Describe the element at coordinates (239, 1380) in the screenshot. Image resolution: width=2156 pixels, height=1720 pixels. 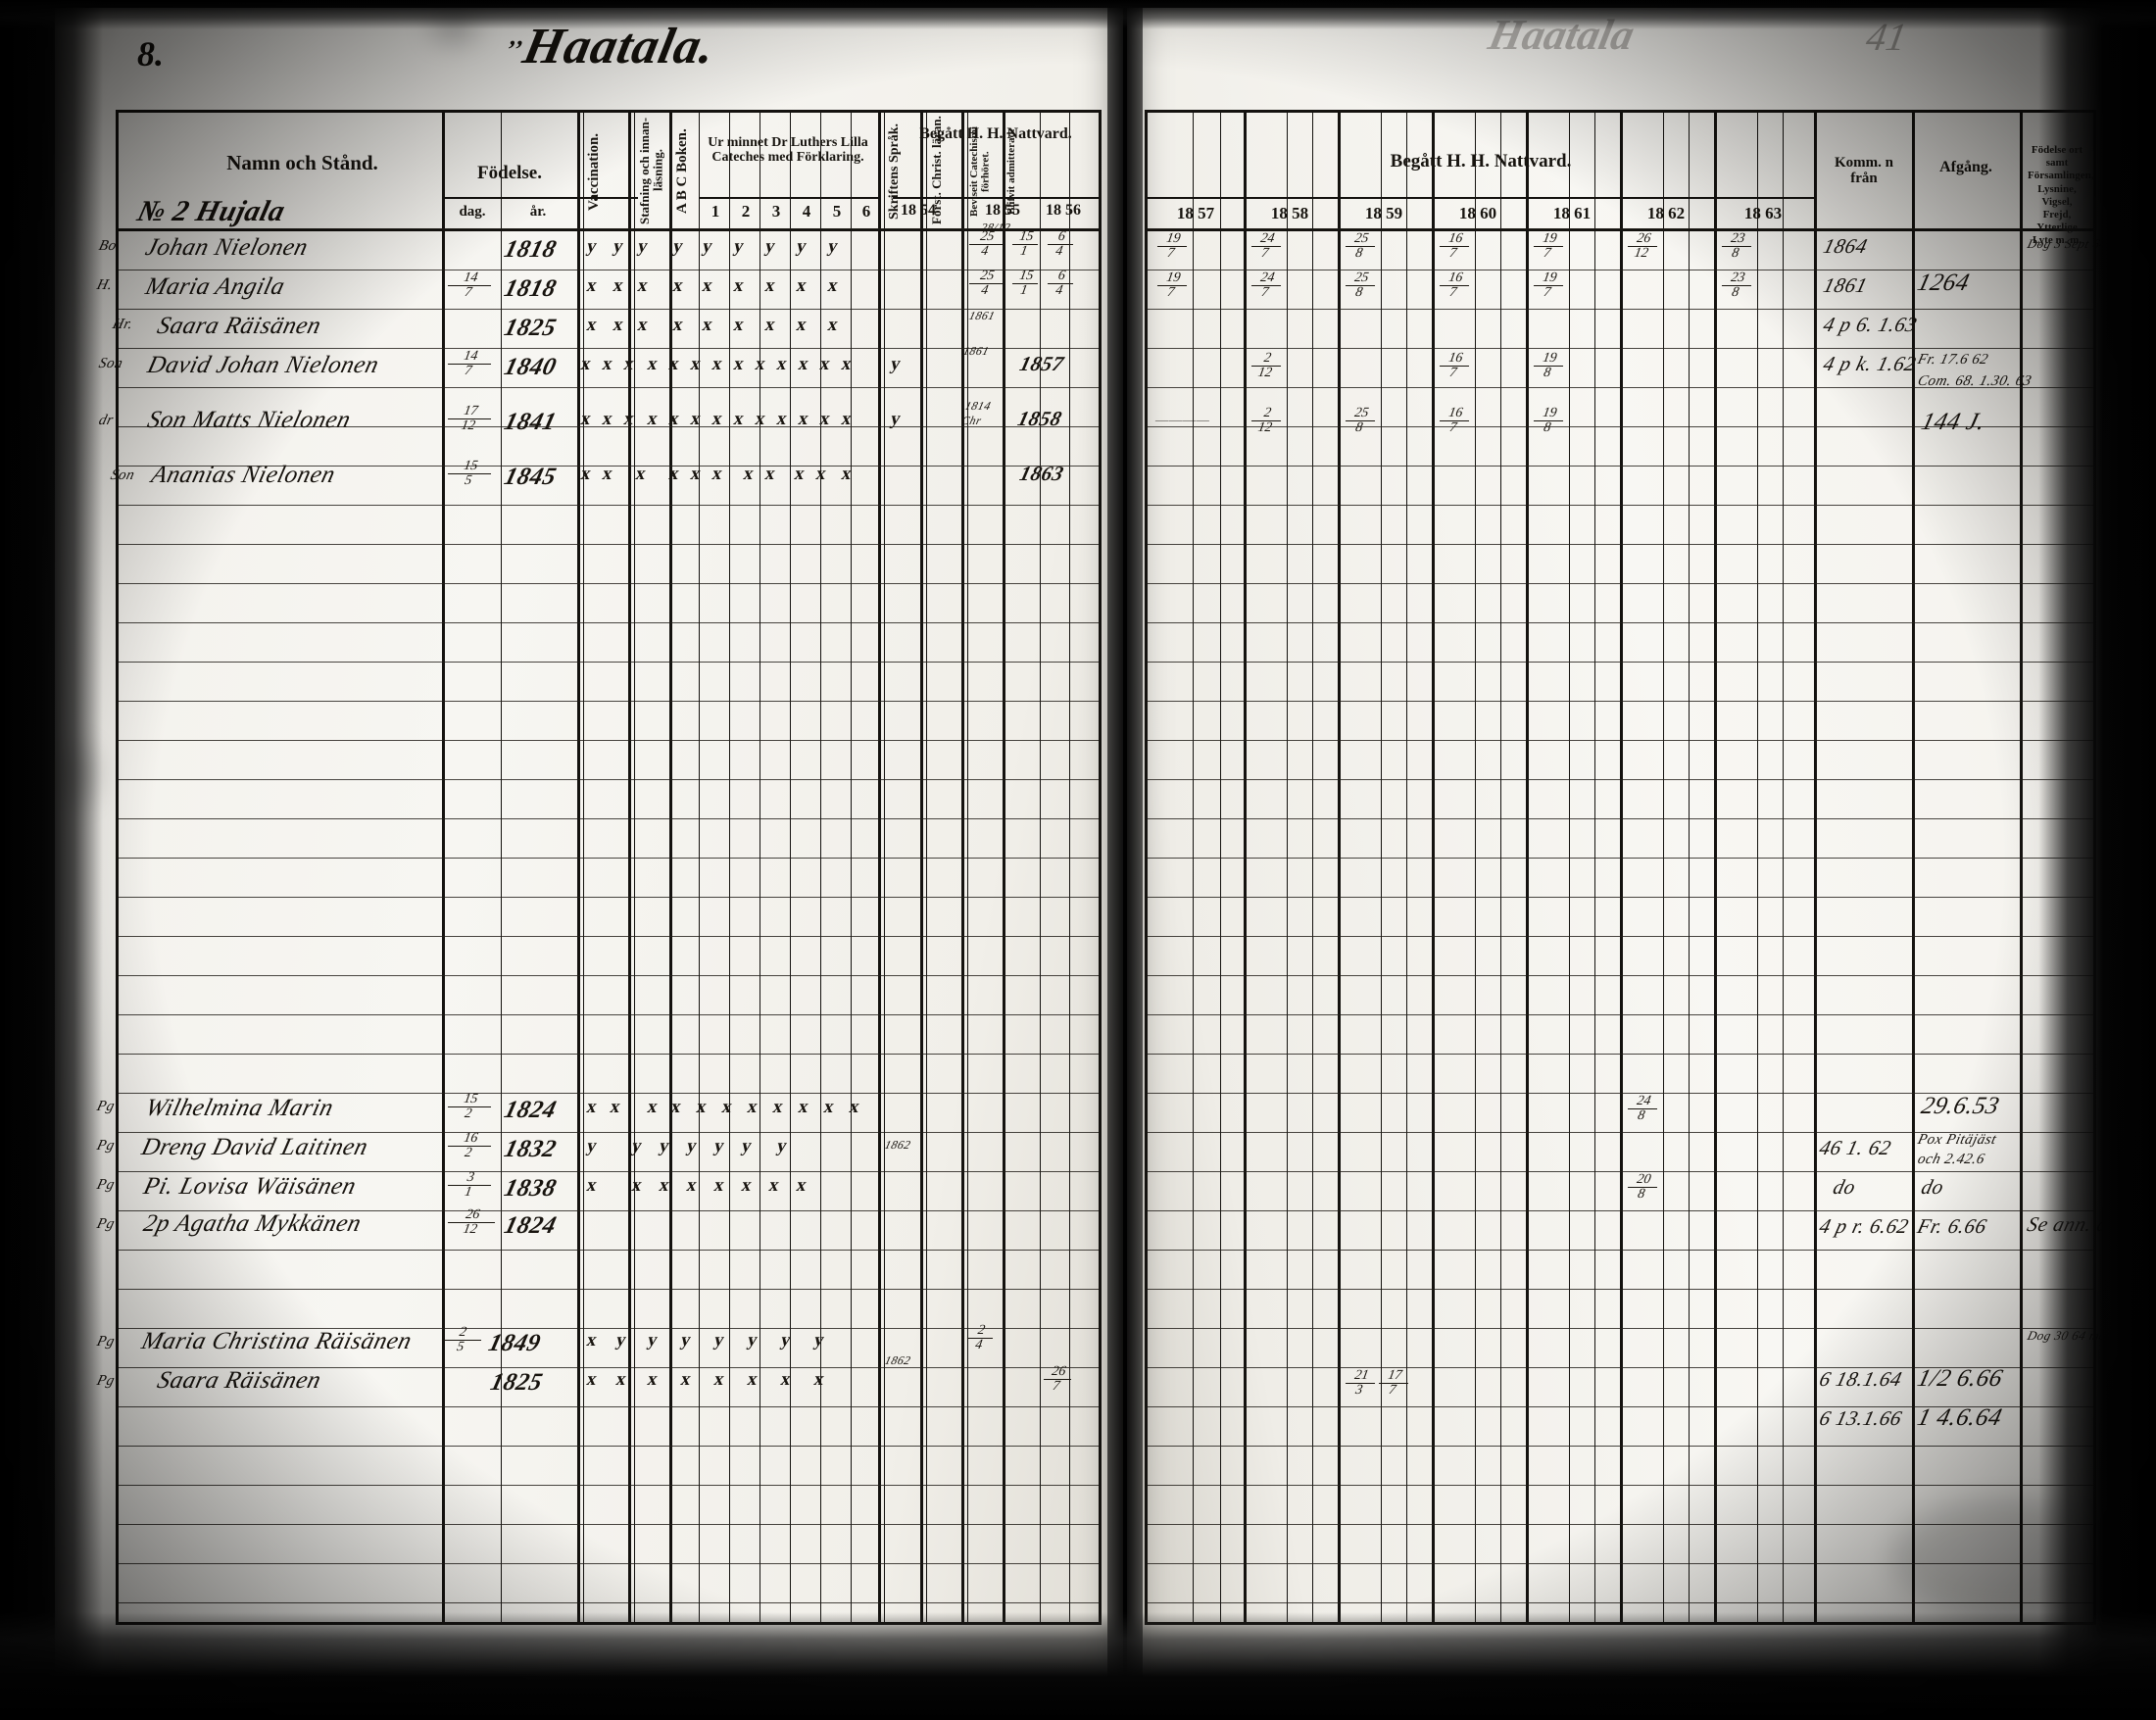
I see `later-name-2: Saara Räisänen` at that location.